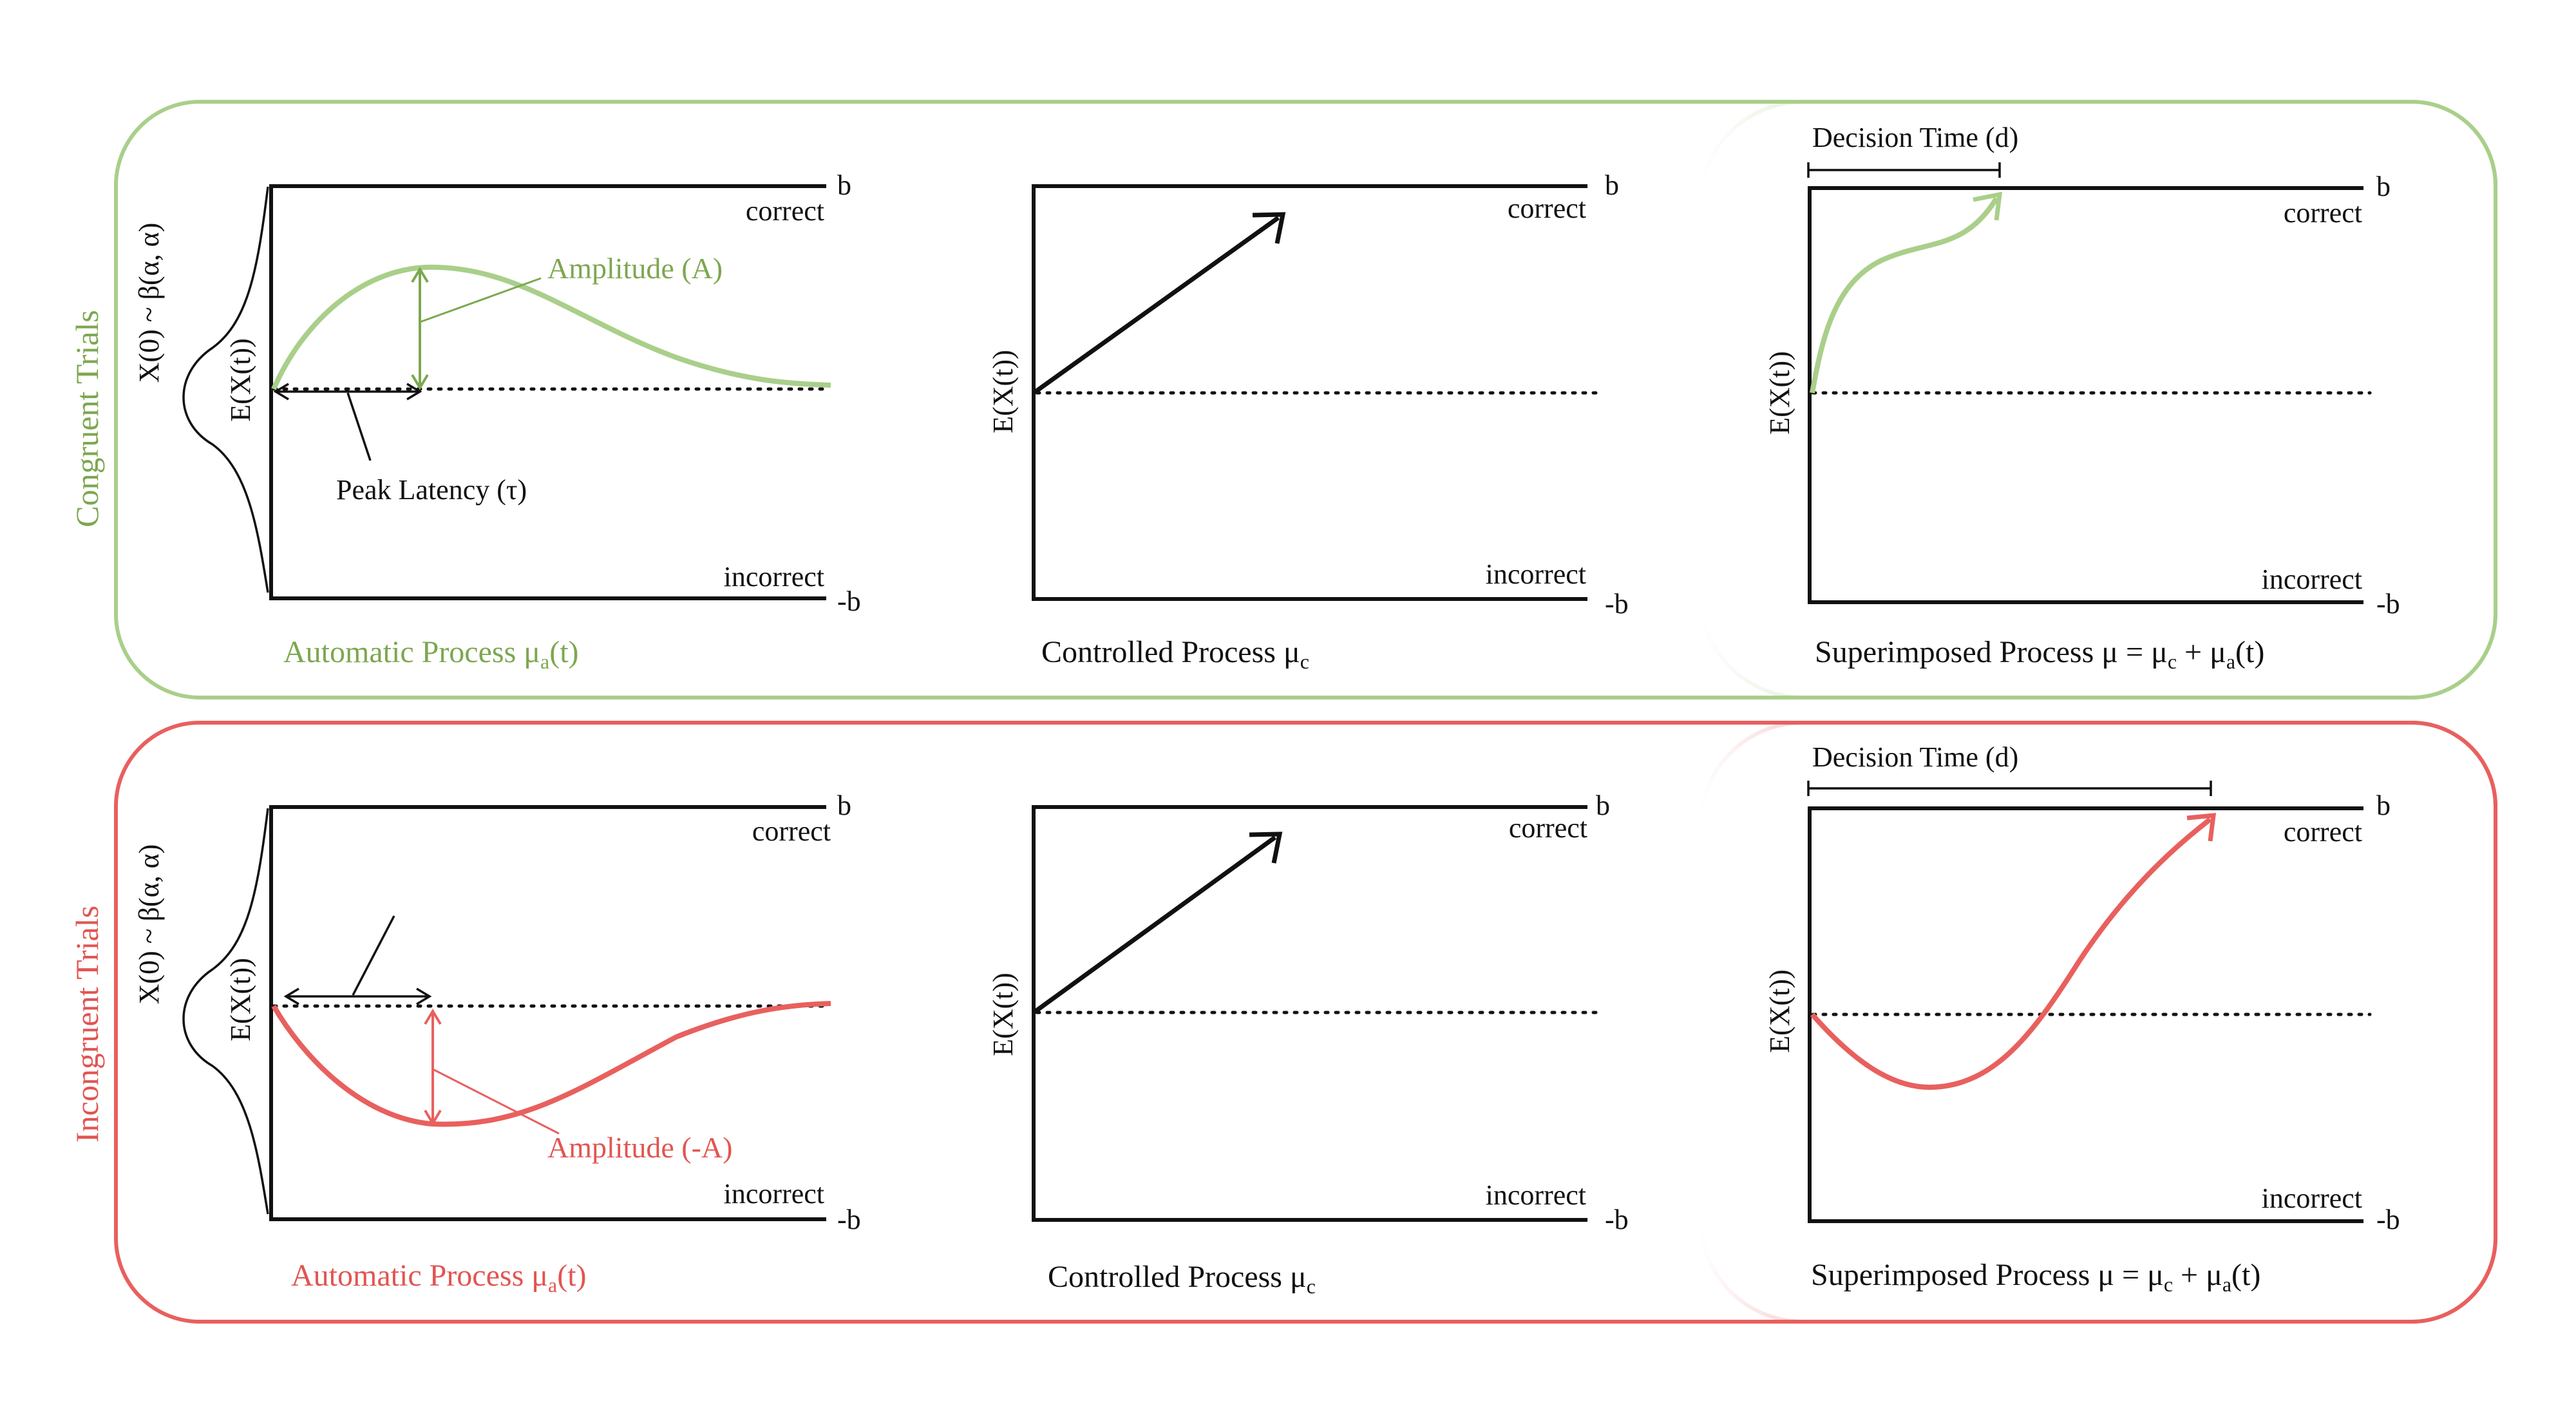 This screenshot has height=1426, width=2576. I want to click on incongruent-sup-lower-bound-label: -b, so click(2388, 1219).